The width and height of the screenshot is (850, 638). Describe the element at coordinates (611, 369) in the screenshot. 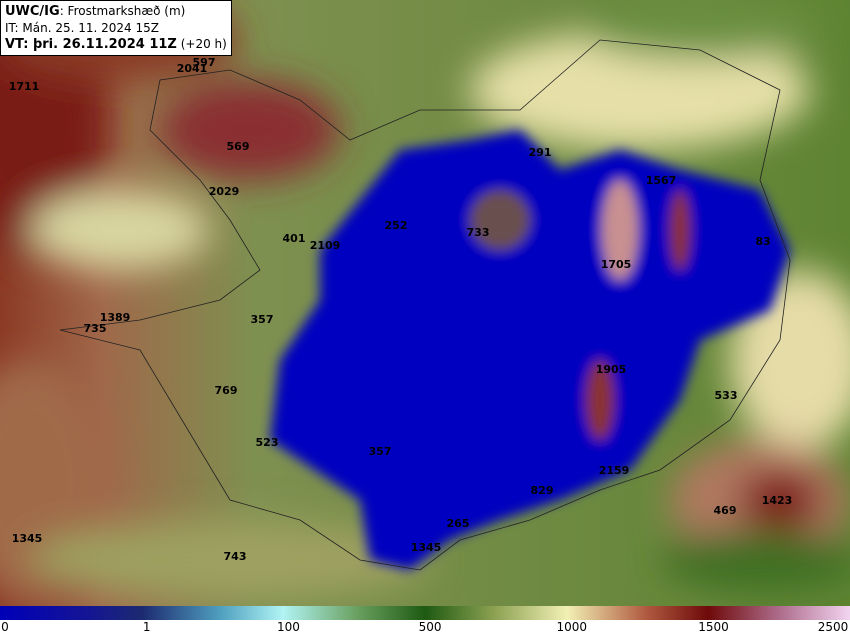

I see `point-label: 1905` at that location.